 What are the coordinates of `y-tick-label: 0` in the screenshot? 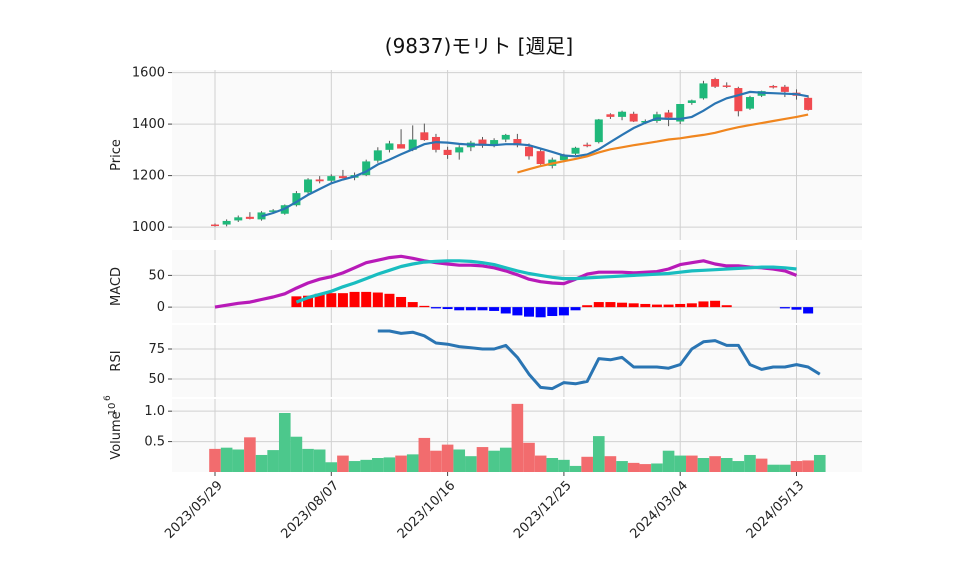 It's located at (161, 307).